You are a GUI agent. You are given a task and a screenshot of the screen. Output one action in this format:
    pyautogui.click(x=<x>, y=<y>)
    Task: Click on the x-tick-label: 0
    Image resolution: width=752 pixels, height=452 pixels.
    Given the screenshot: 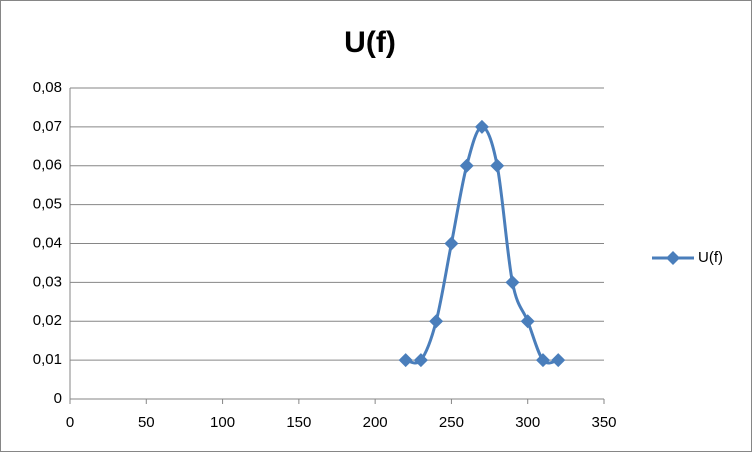 What is the action you would take?
    pyautogui.click(x=70, y=422)
    